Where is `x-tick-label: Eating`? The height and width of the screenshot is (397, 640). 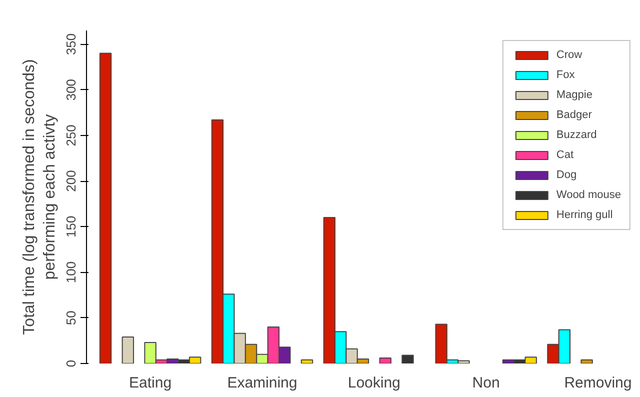 x-tick-label: Eating is located at coordinates (150, 383).